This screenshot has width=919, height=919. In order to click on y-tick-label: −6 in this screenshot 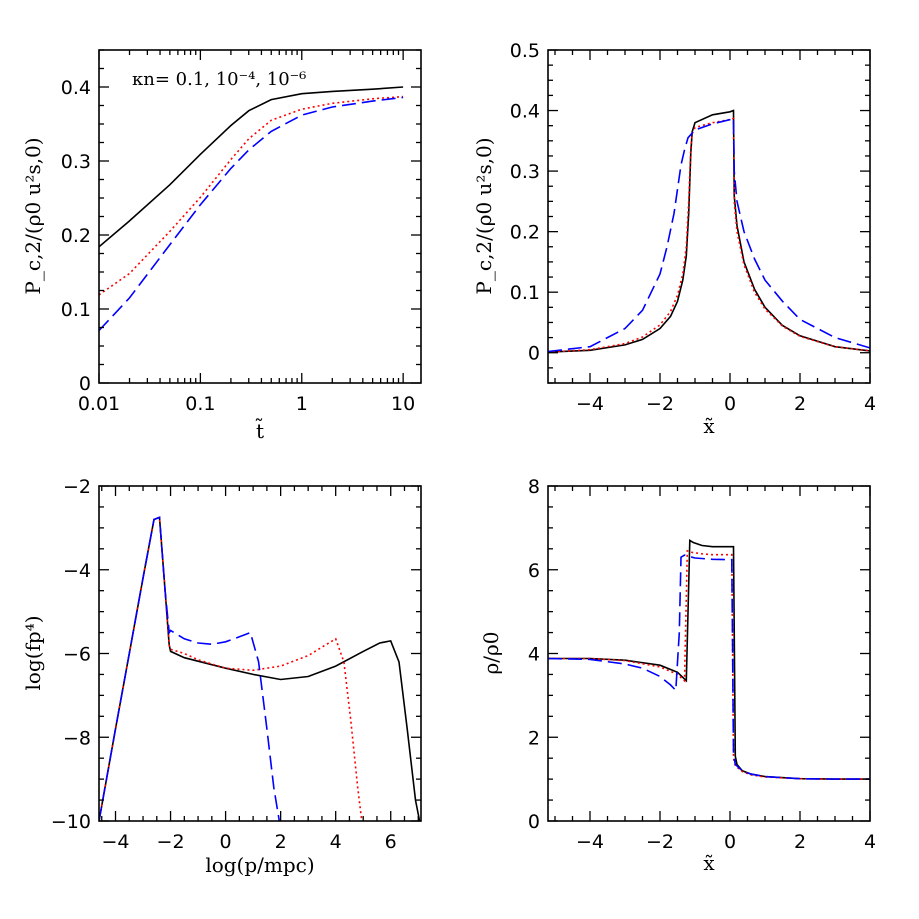, I will do `click(77, 655)`.